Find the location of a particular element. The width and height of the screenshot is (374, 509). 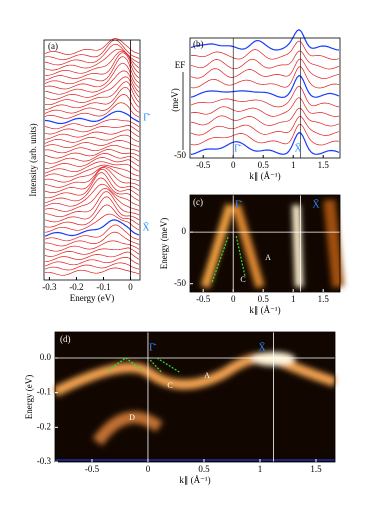

y-tick-label: 0.0 is located at coordinates (46, 357).